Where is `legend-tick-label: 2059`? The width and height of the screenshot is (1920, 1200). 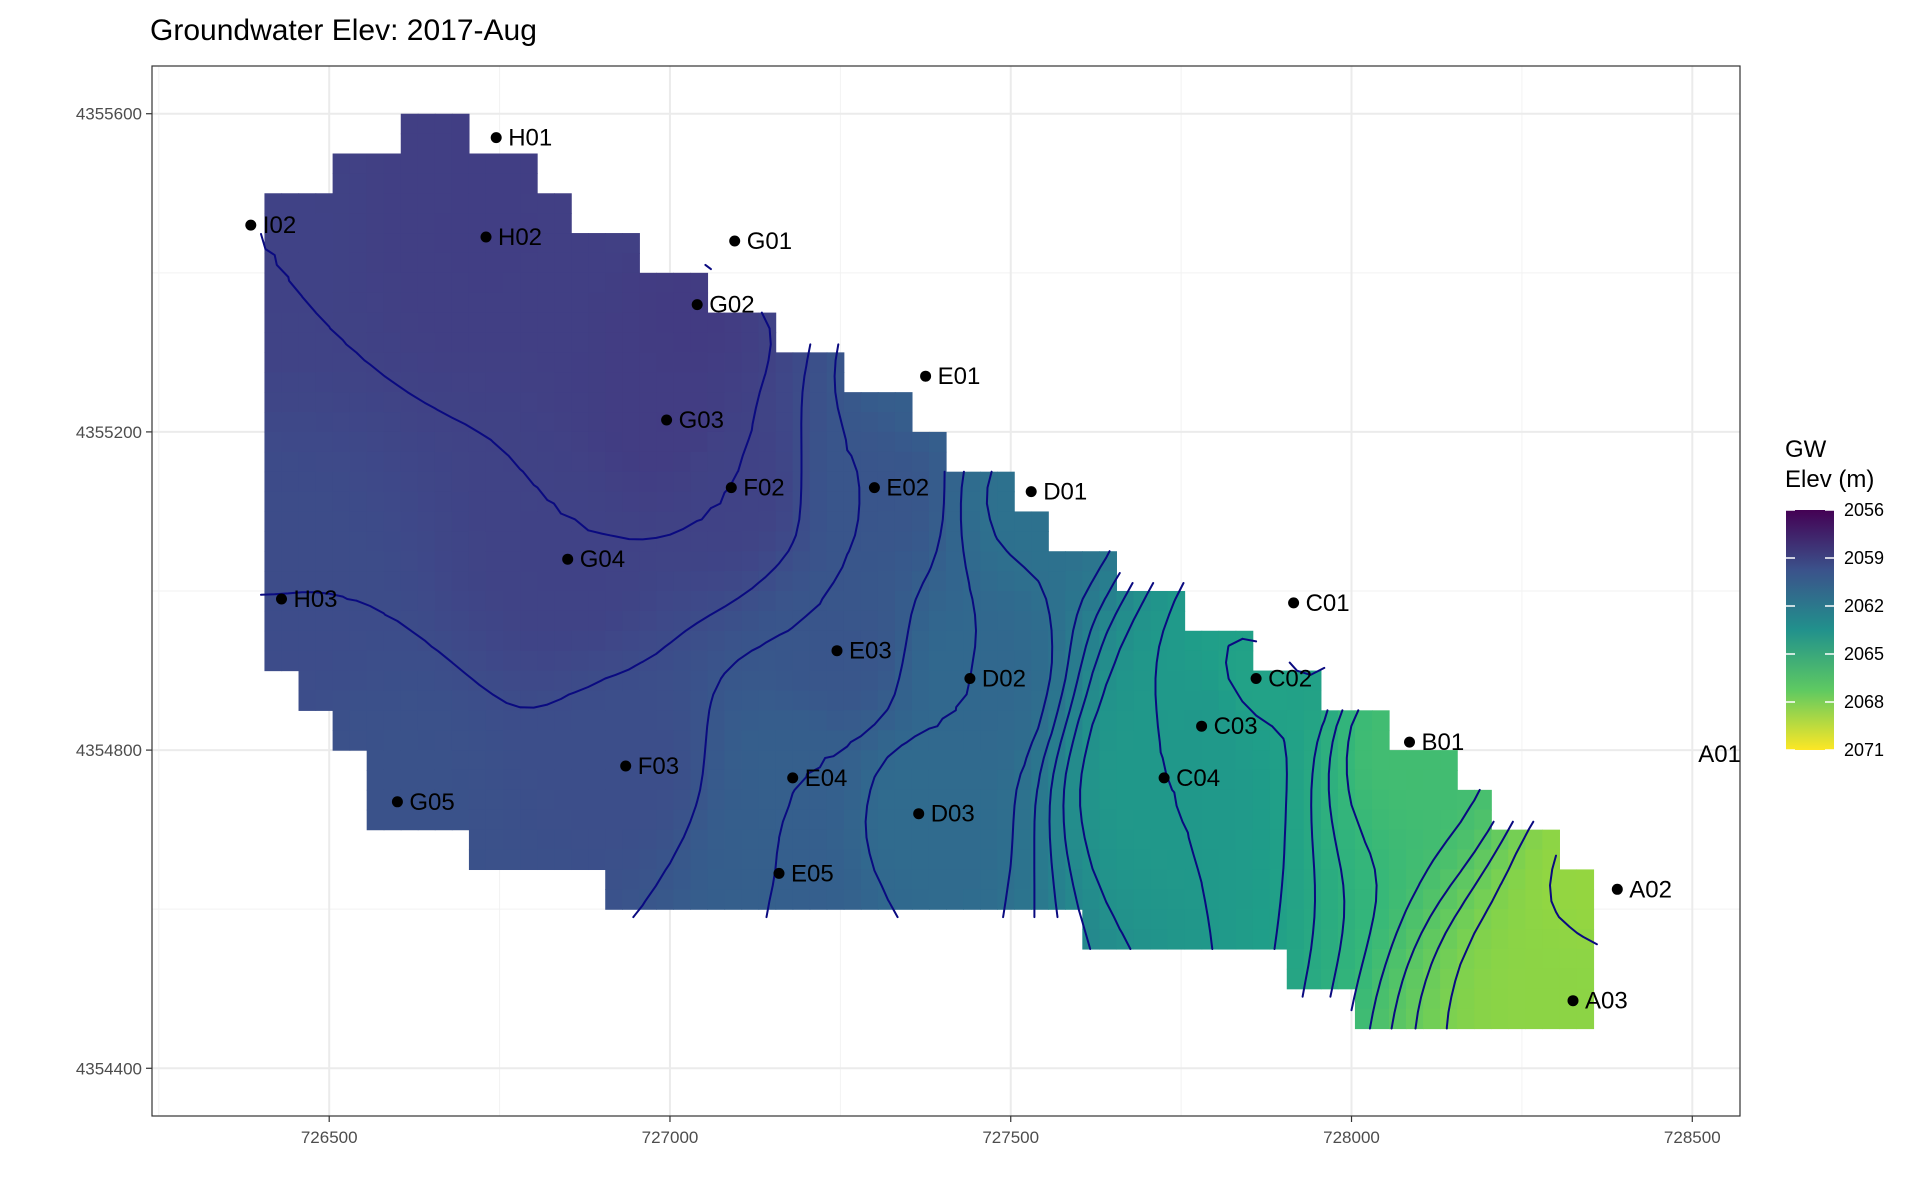 legend-tick-label: 2059 is located at coordinates (1864, 558).